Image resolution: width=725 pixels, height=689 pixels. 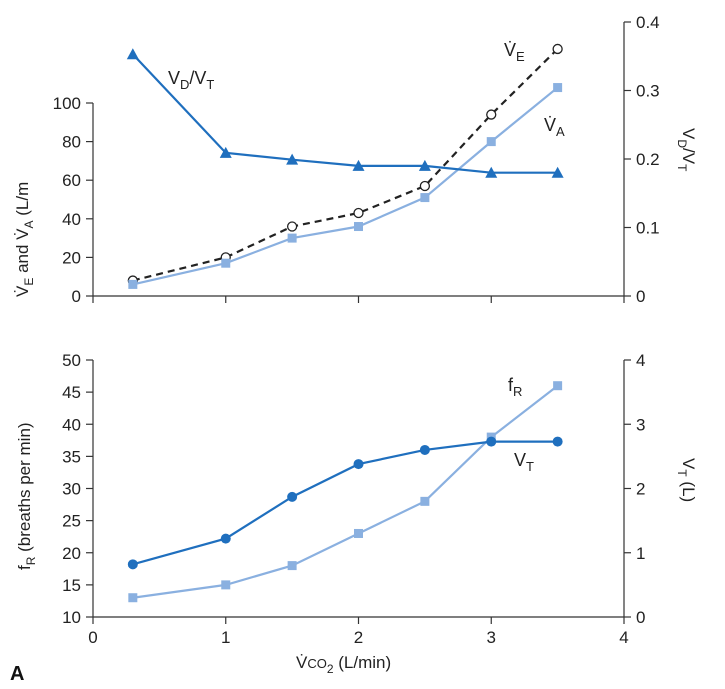 What do you see at coordinates (358, 299) in the screenshot?
I see `top-x-ticks` at bounding box center [358, 299].